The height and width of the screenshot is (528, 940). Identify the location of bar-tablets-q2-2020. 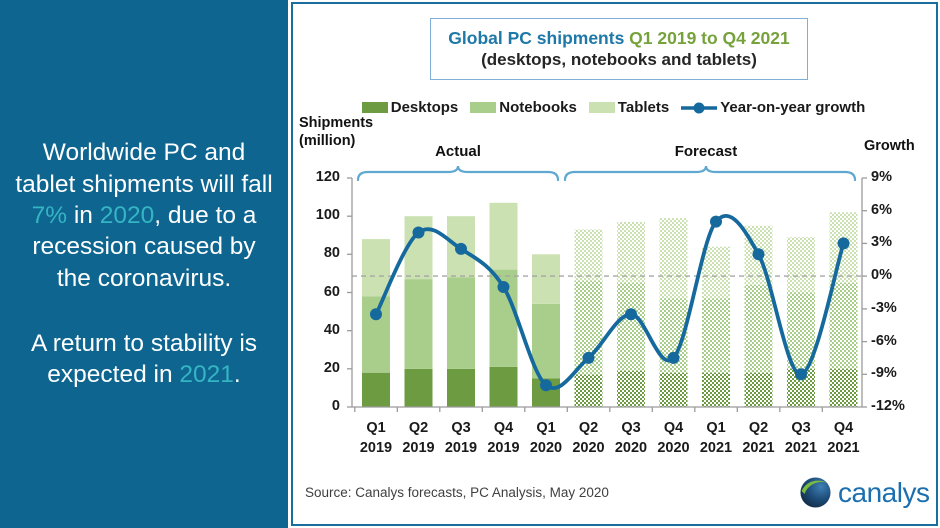
(588, 255).